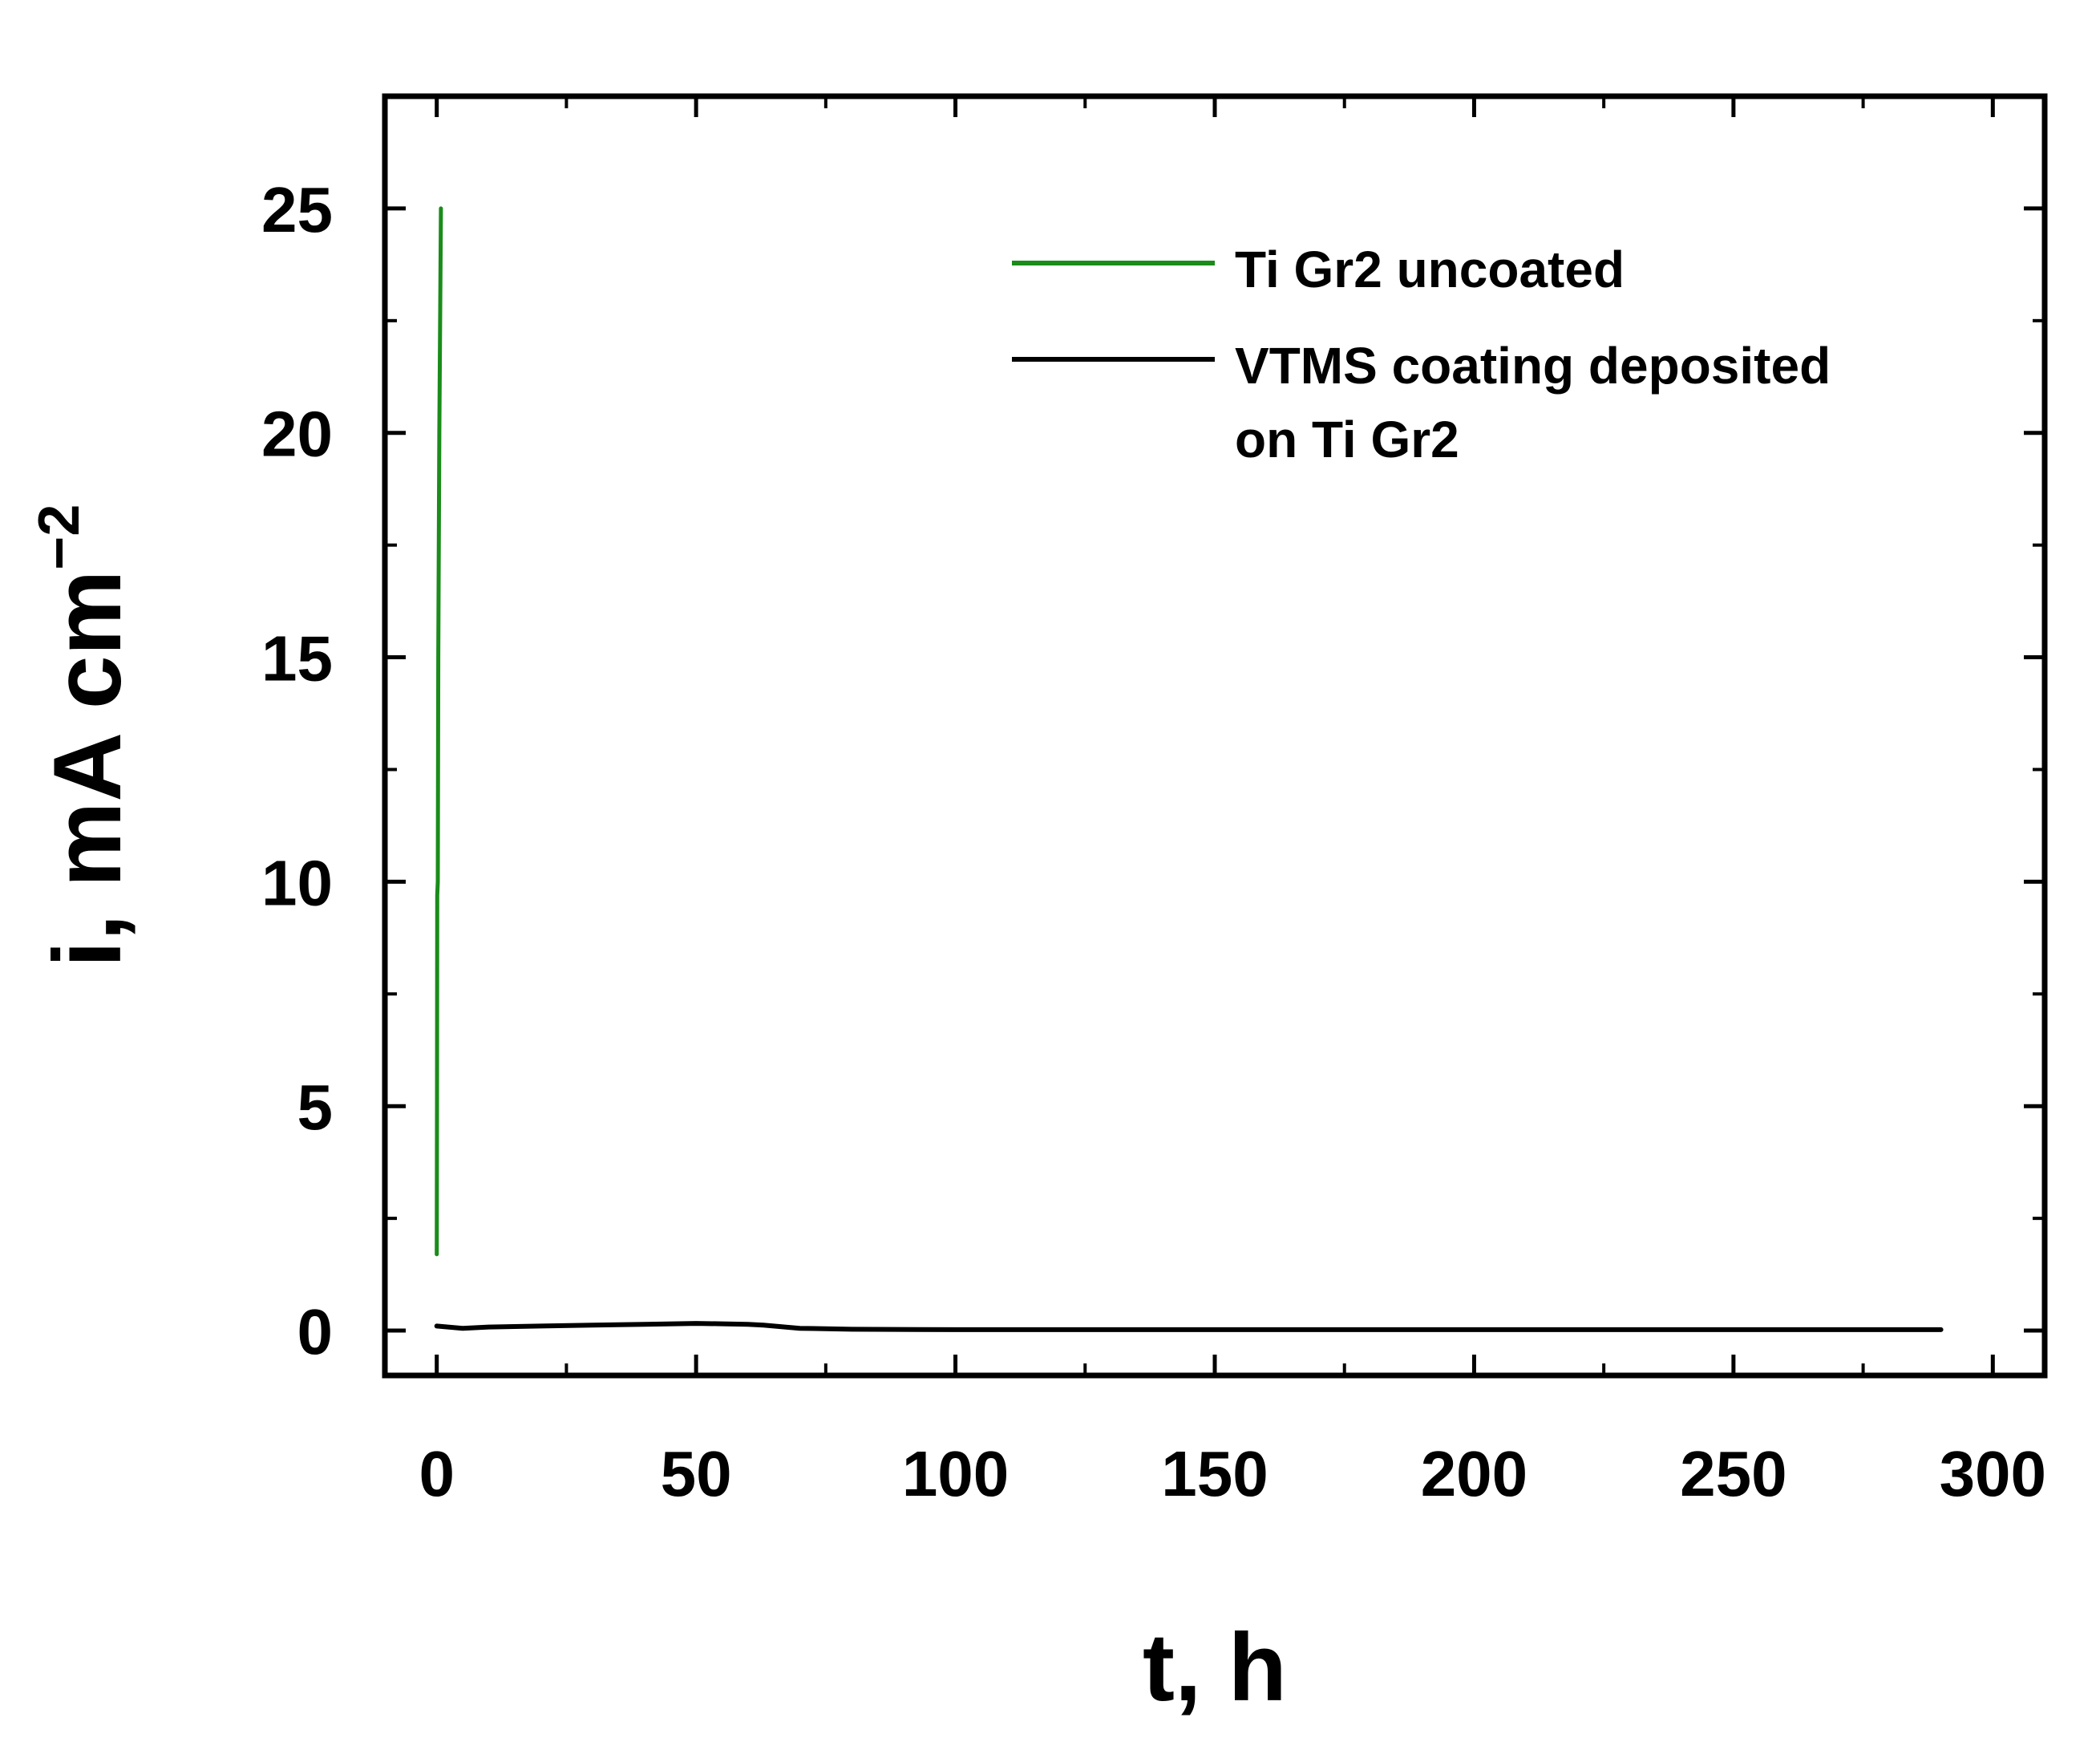 Image resolution: width=2100 pixels, height=1750 pixels. I want to click on x-tick-label: 150, so click(1214, 1474).